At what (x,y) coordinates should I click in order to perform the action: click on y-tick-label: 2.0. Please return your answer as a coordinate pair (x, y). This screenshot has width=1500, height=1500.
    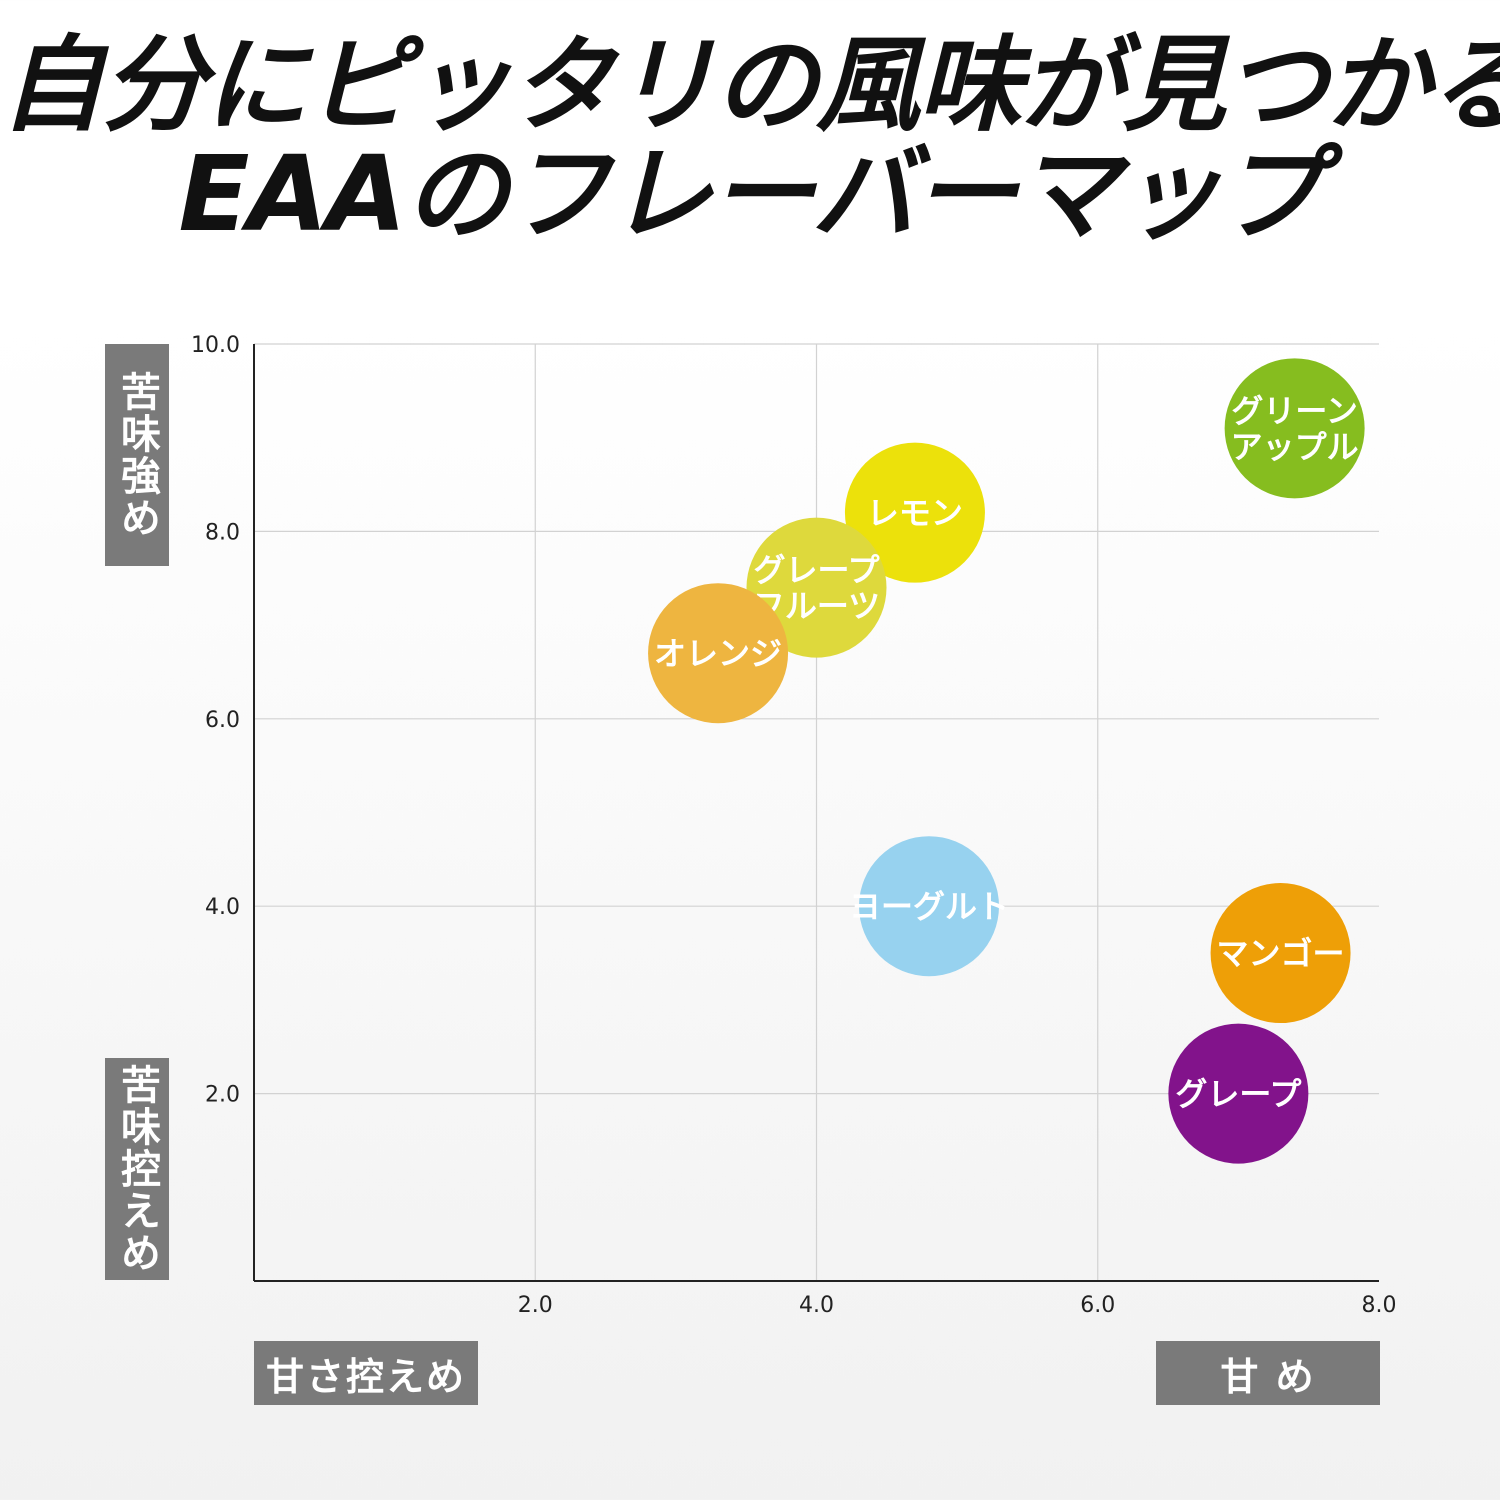
    Looking at the image, I should click on (222, 1095).